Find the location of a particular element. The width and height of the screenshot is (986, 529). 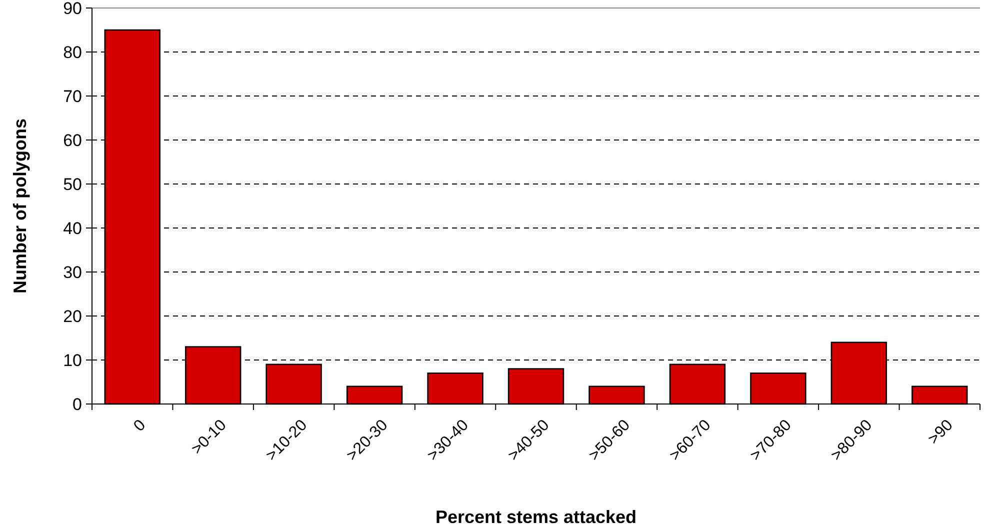

y-tick-label: 60 is located at coordinates (72, 140).